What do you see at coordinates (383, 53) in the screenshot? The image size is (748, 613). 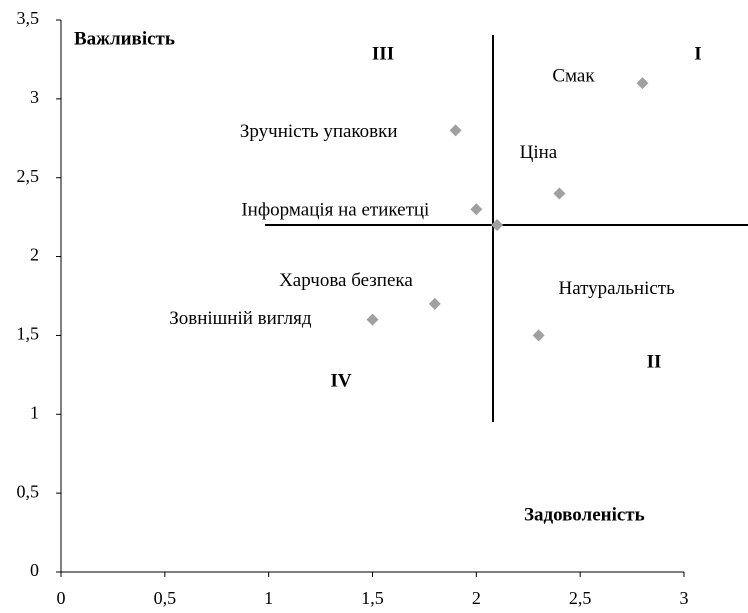 I see `quadrant-label: III` at bounding box center [383, 53].